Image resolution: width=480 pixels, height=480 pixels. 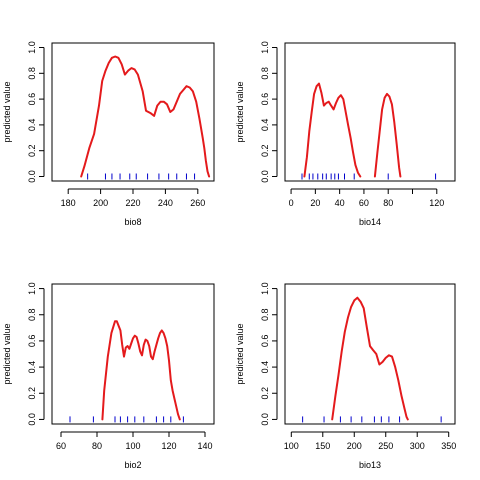 I want to click on x-tick-label: 250, so click(x=385, y=446).